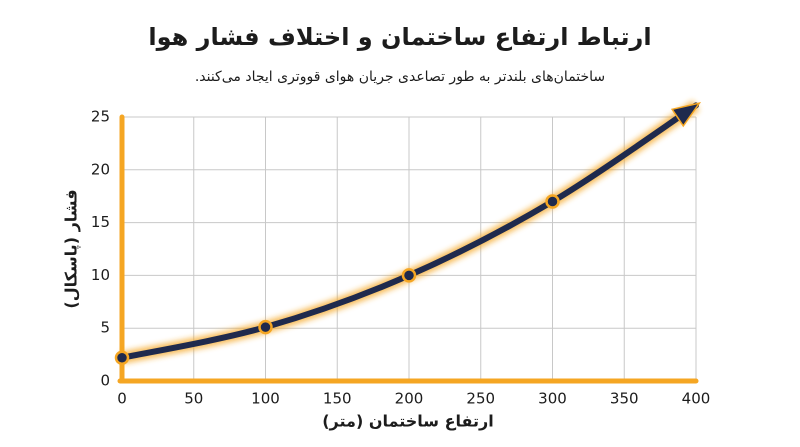 Image resolution: width=800 pixels, height=447 pixels. Describe the element at coordinates (122, 399) in the screenshot. I see `x-tick-label: 0` at that location.